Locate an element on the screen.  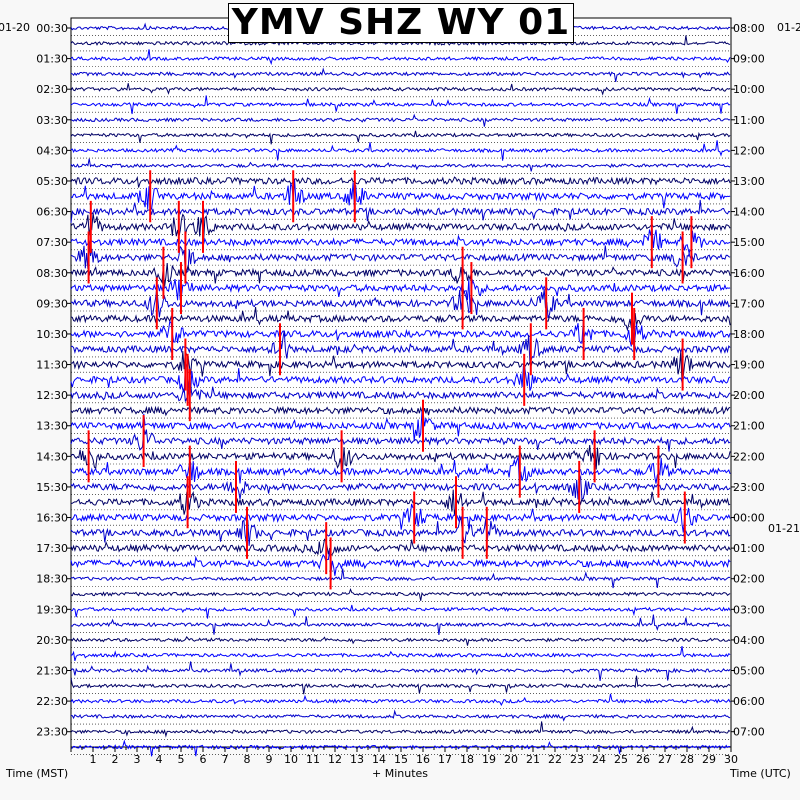
x-tick-label: 28 is located at coordinates (687, 759).